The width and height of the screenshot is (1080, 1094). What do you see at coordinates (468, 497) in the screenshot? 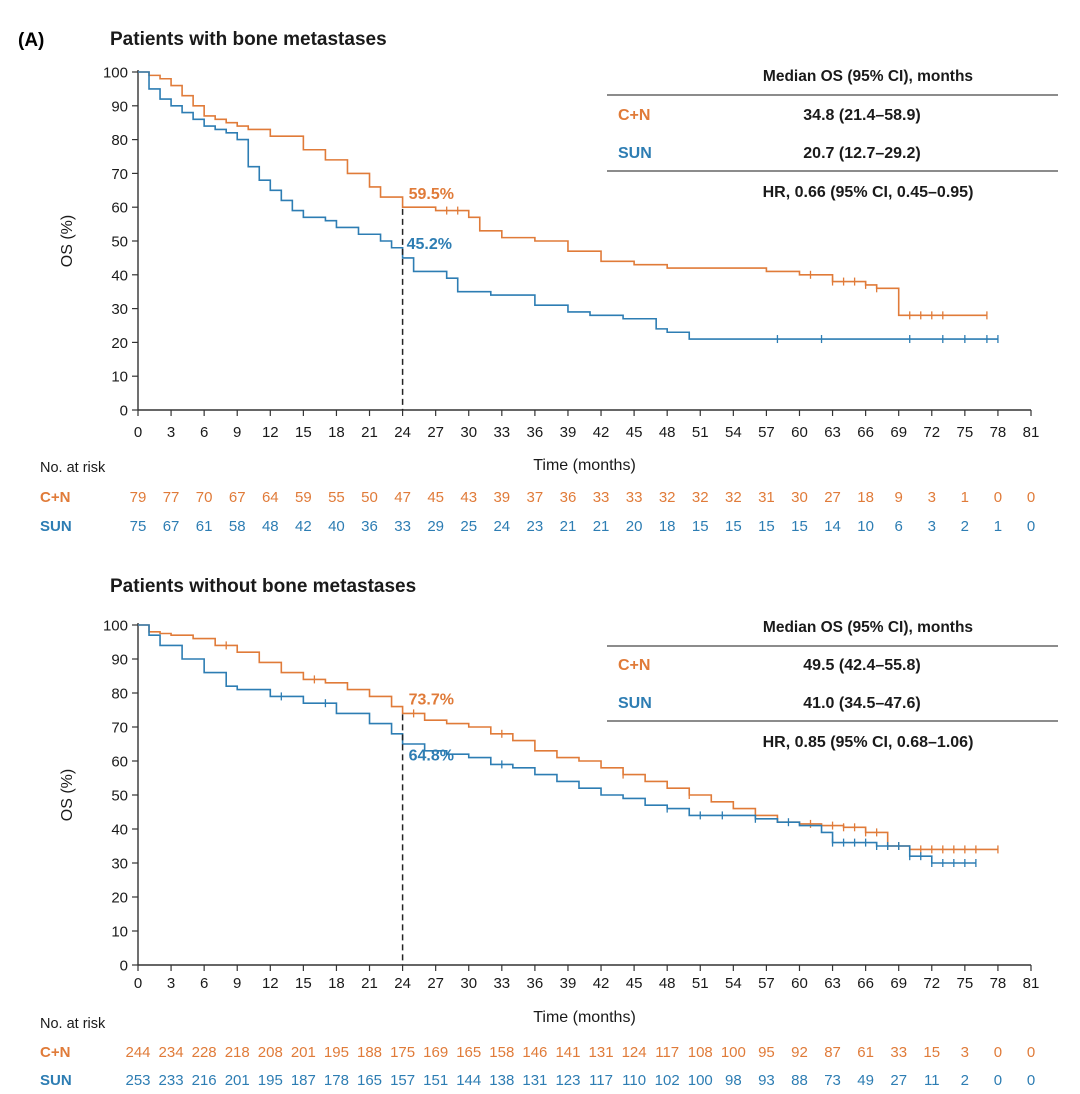
I see `risk-value: 43` at bounding box center [468, 497].